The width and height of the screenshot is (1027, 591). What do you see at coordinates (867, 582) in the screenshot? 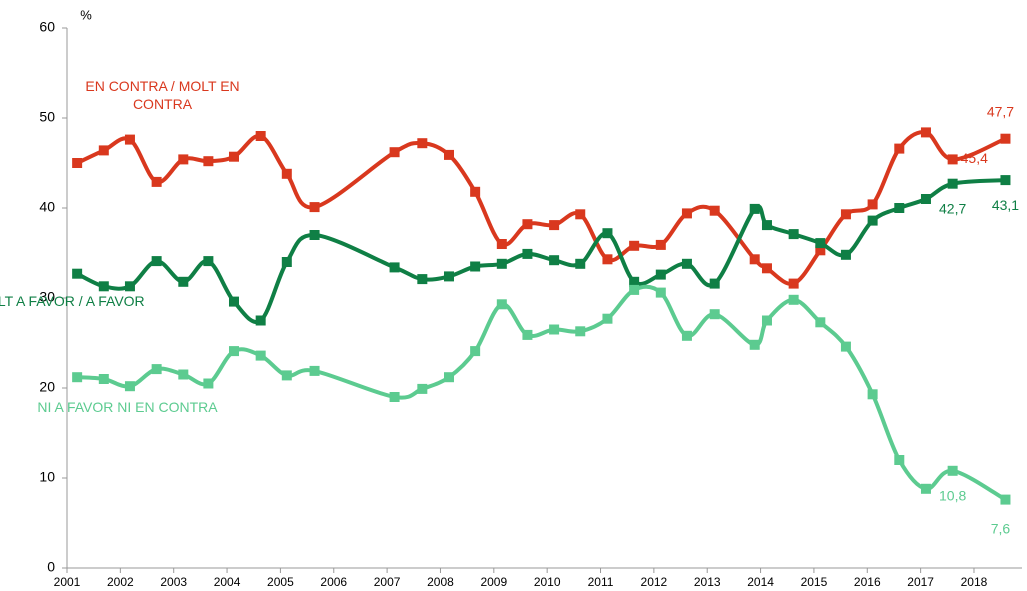
I see `x-tick-label: 2016` at bounding box center [867, 582].